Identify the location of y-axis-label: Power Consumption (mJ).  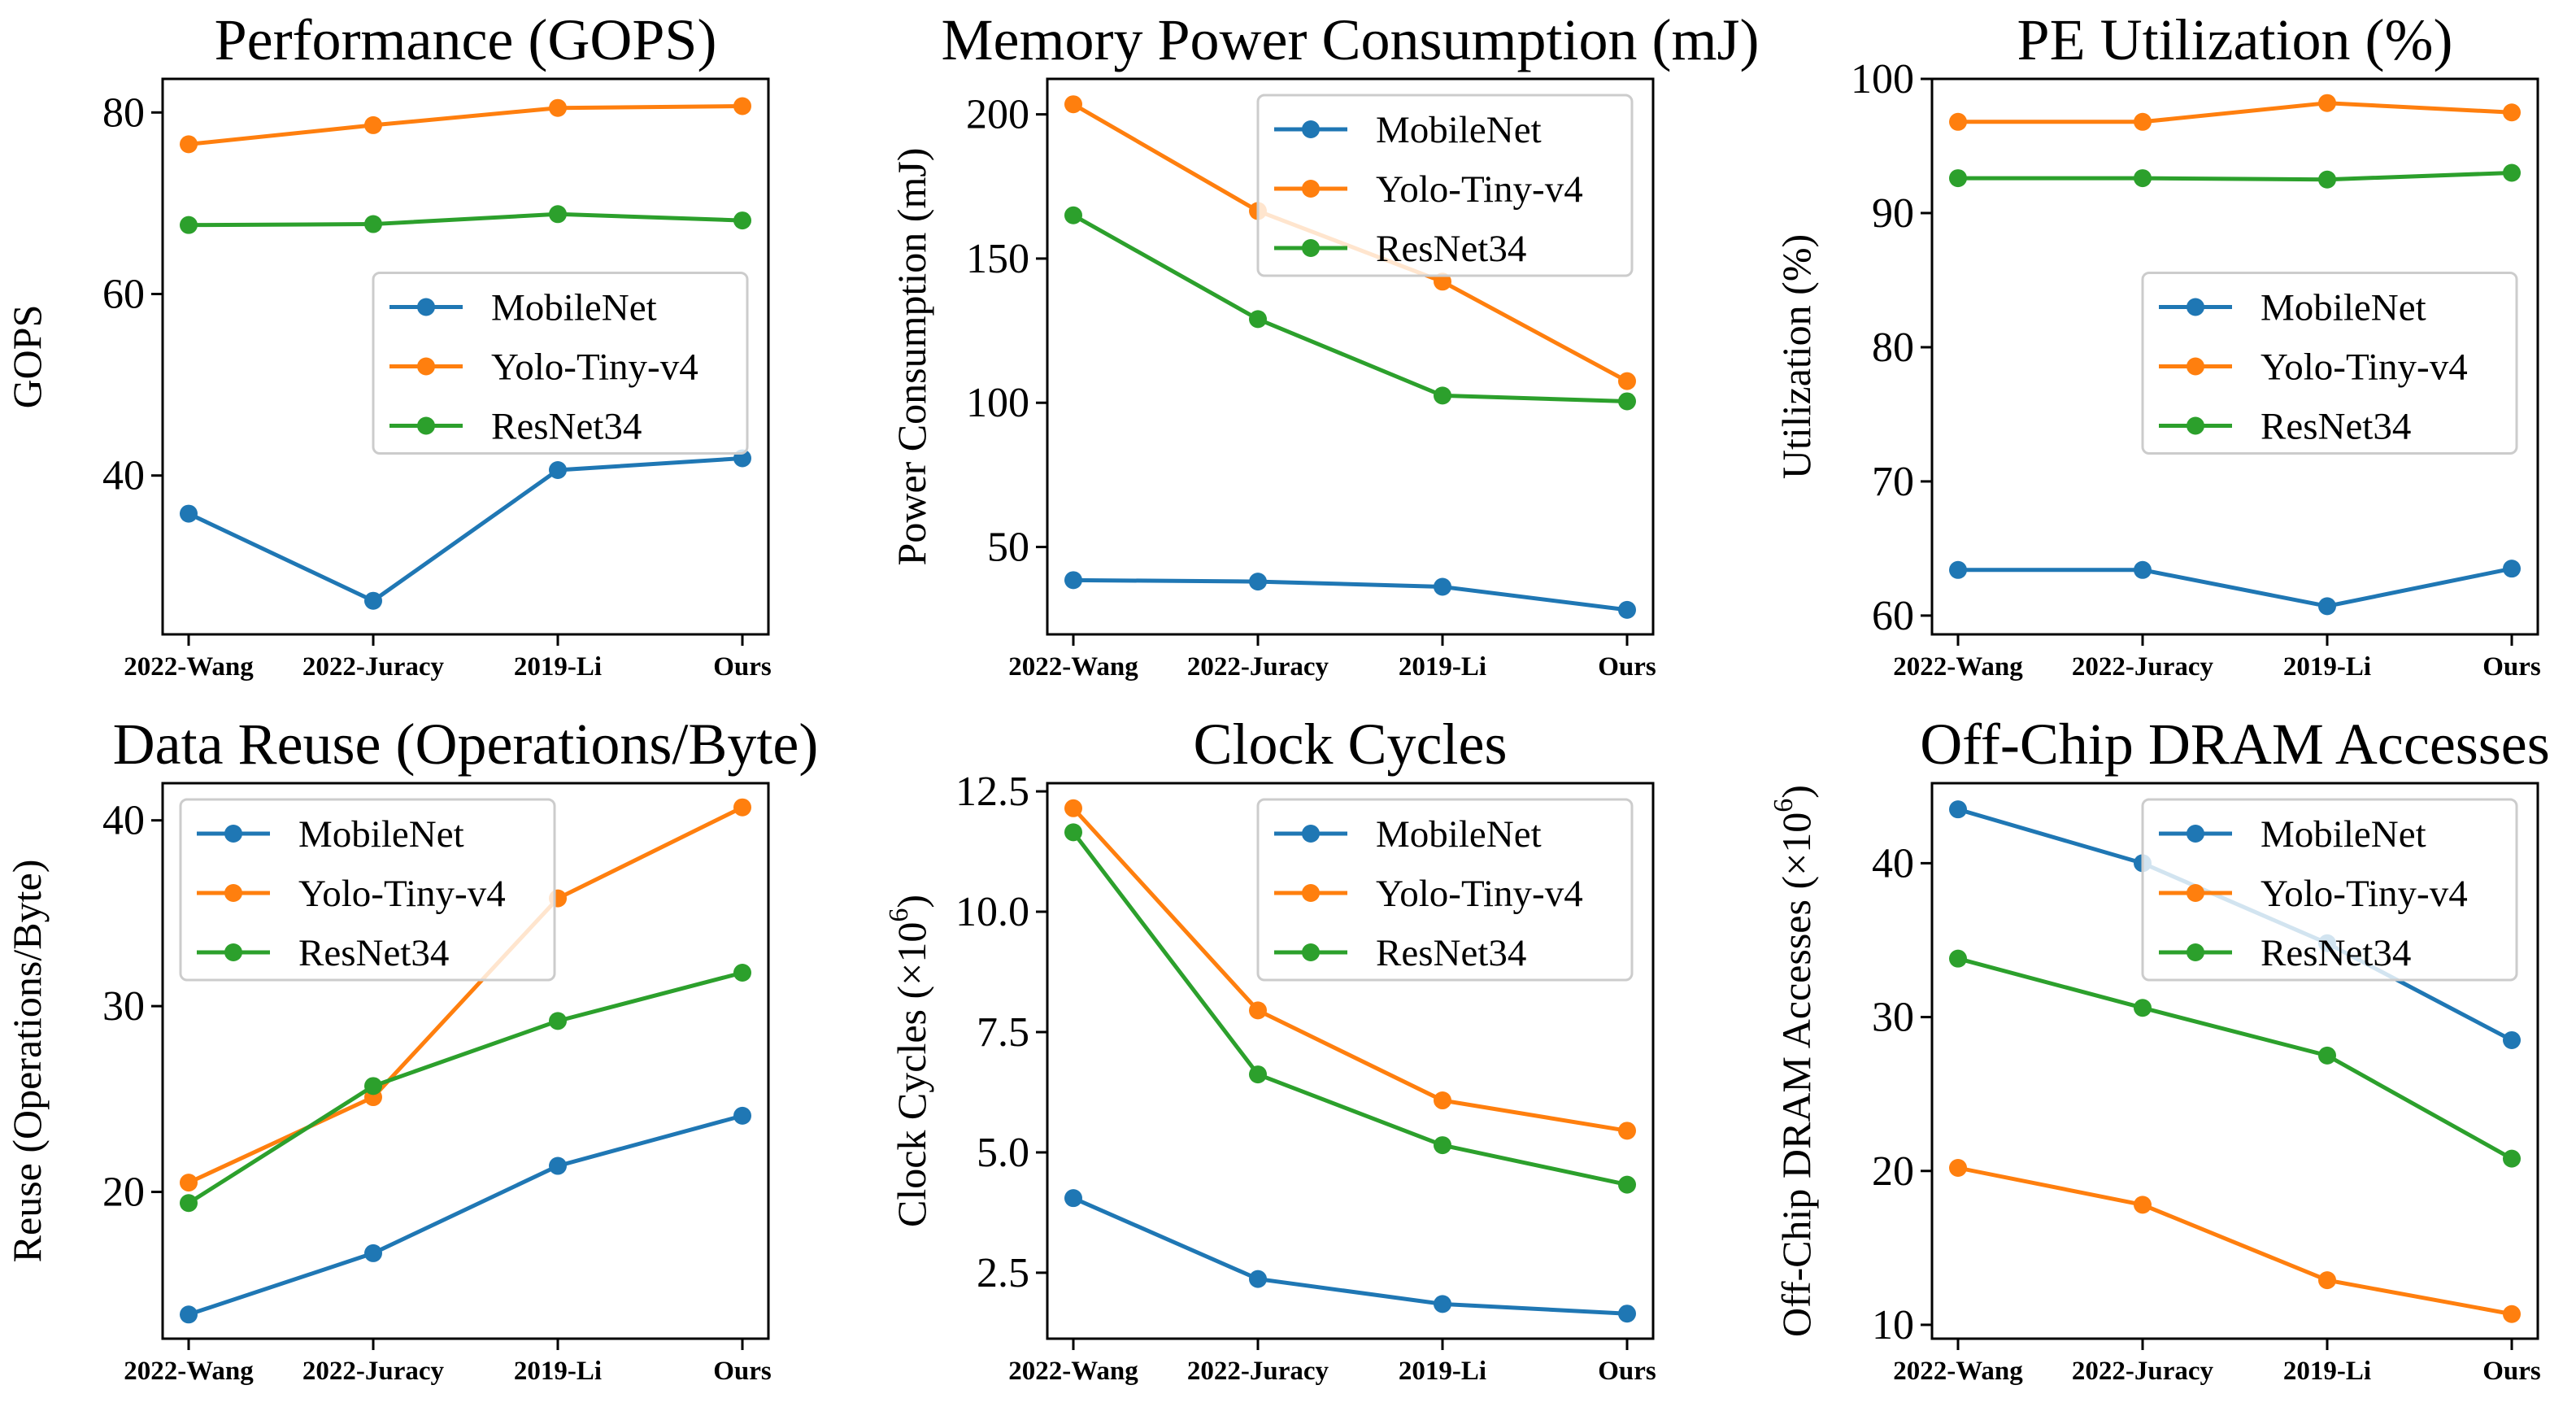
(912, 357).